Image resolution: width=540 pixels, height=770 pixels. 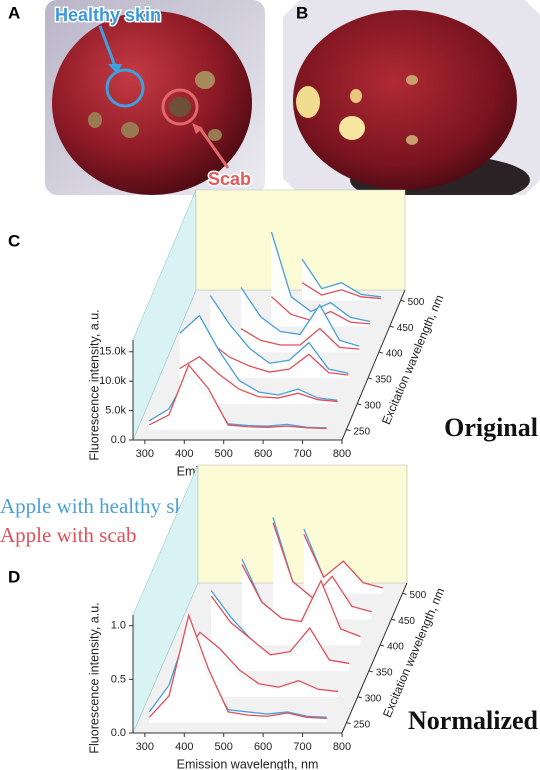 What do you see at coordinates (213, 147) in the screenshot?
I see `scab-arrow` at bounding box center [213, 147].